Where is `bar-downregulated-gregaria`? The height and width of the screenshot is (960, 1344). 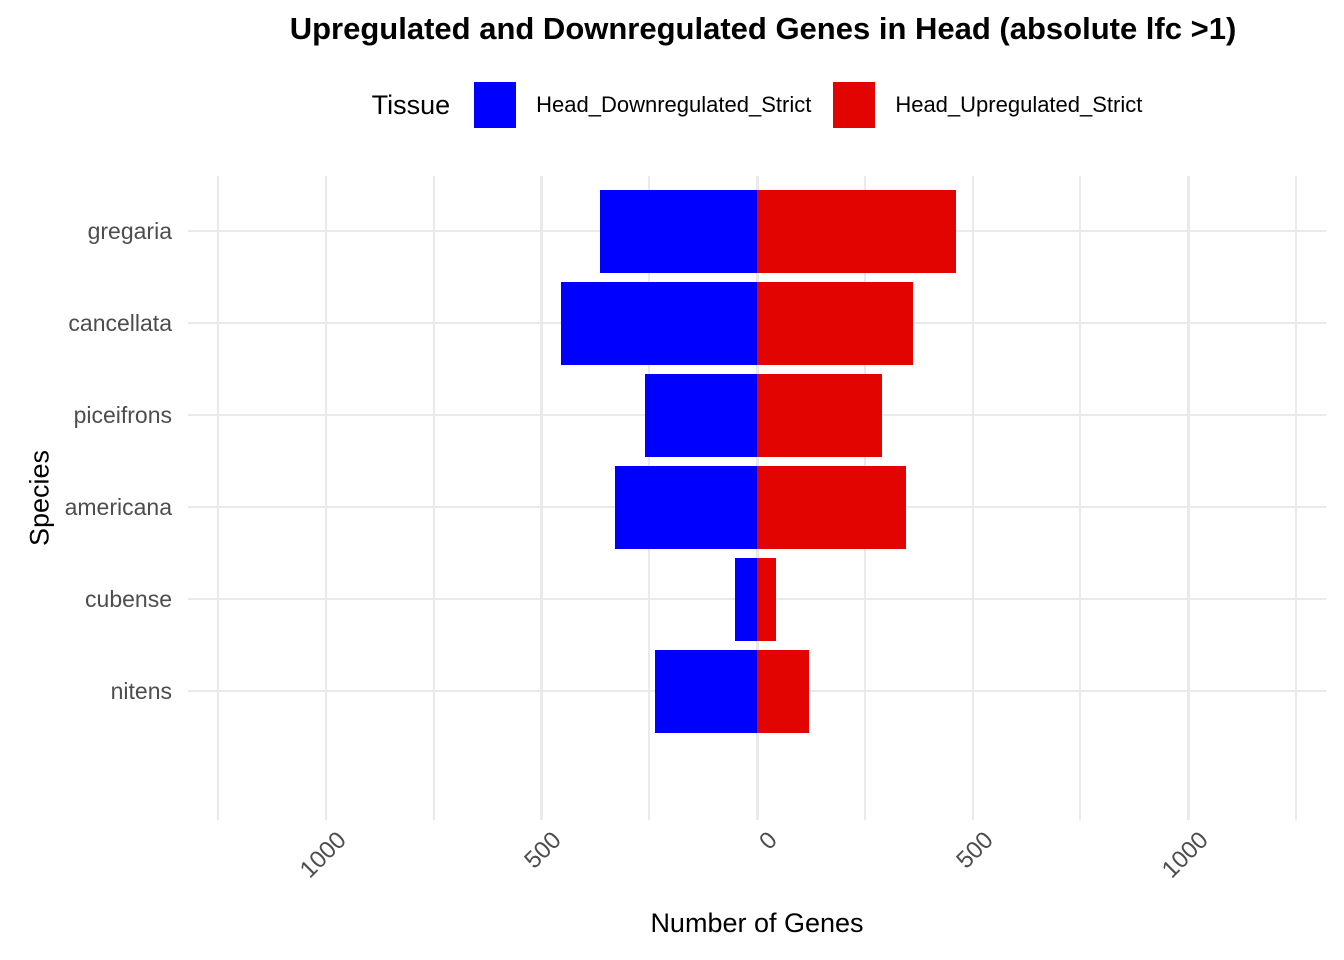 bar-downregulated-gregaria is located at coordinates (678, 231).